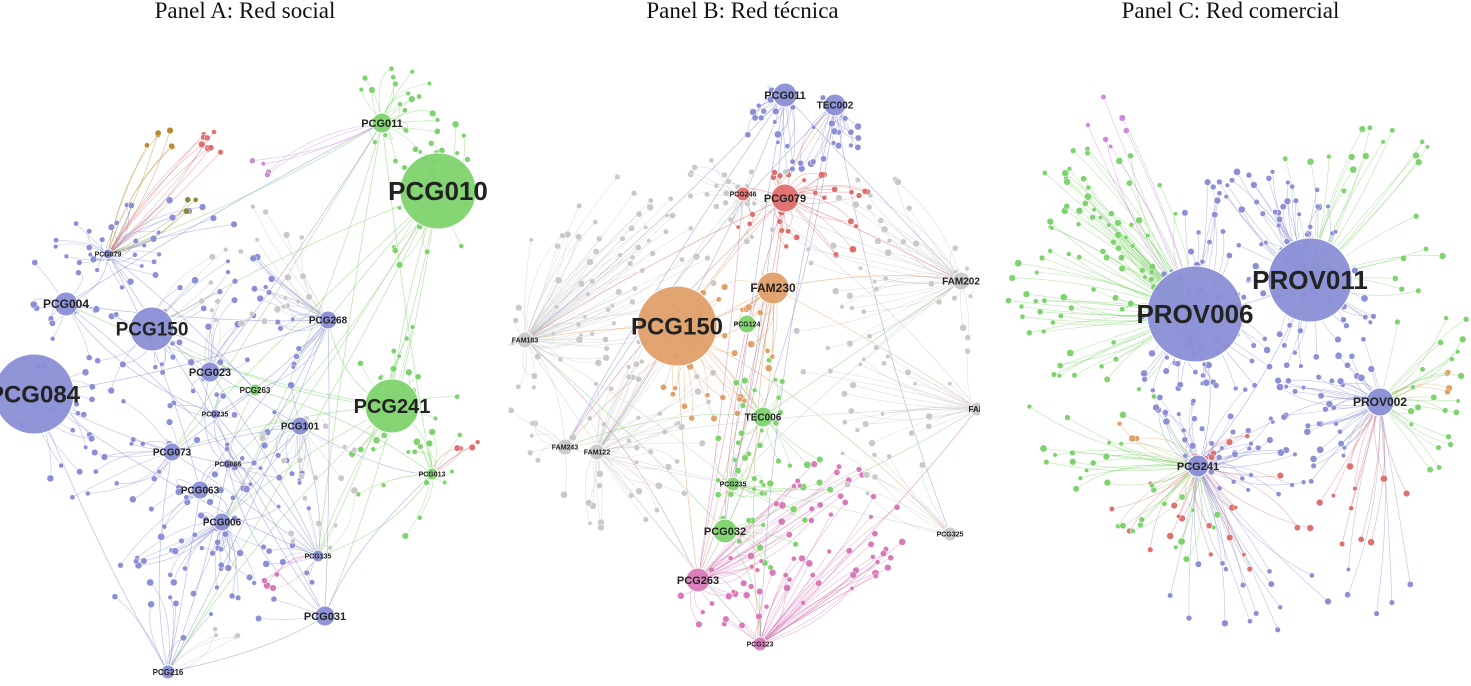 This screenshot has height=686, width=1471. I want to click on hub-label: PCG032, so click(725, 532).